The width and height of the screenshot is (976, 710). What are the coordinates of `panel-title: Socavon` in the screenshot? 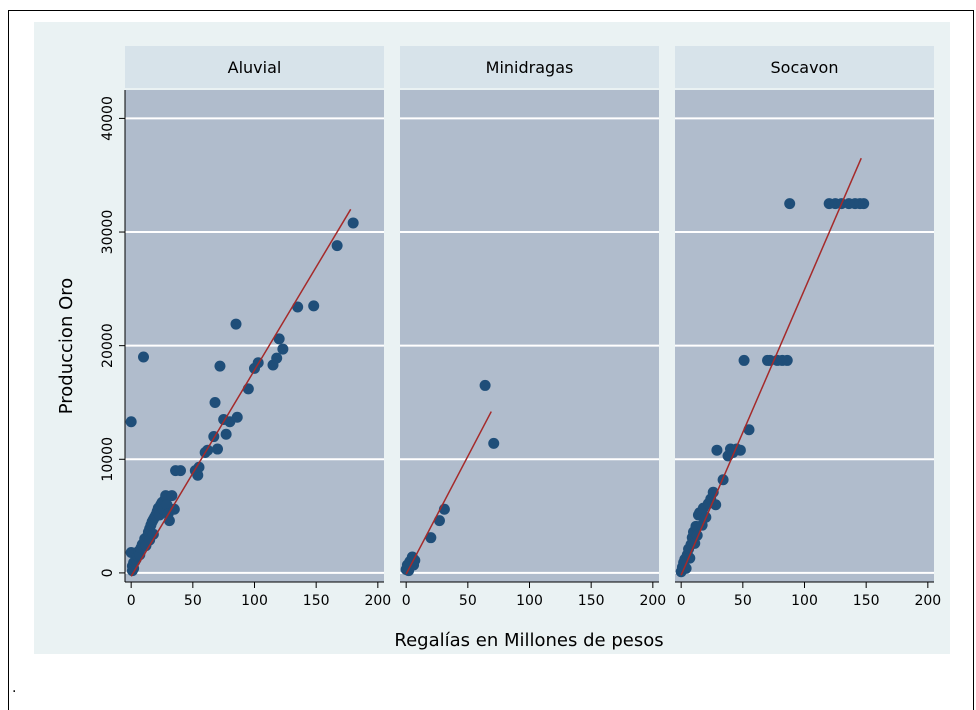 It's located at (805, 67).